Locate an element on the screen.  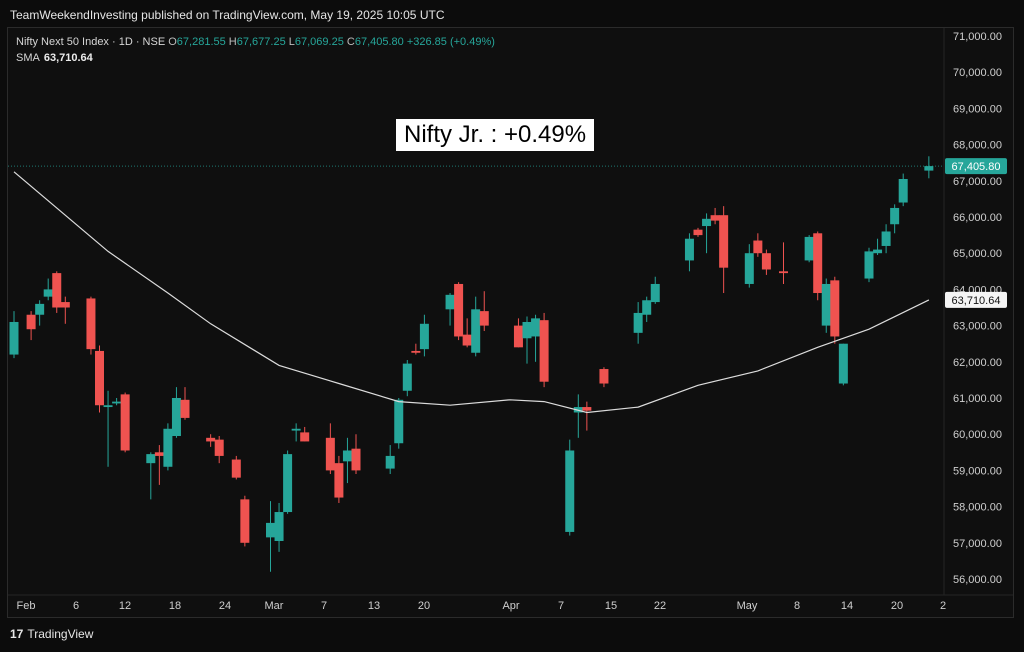
tradingview-logo-icon: 17 is located at coordinates (17, 634).